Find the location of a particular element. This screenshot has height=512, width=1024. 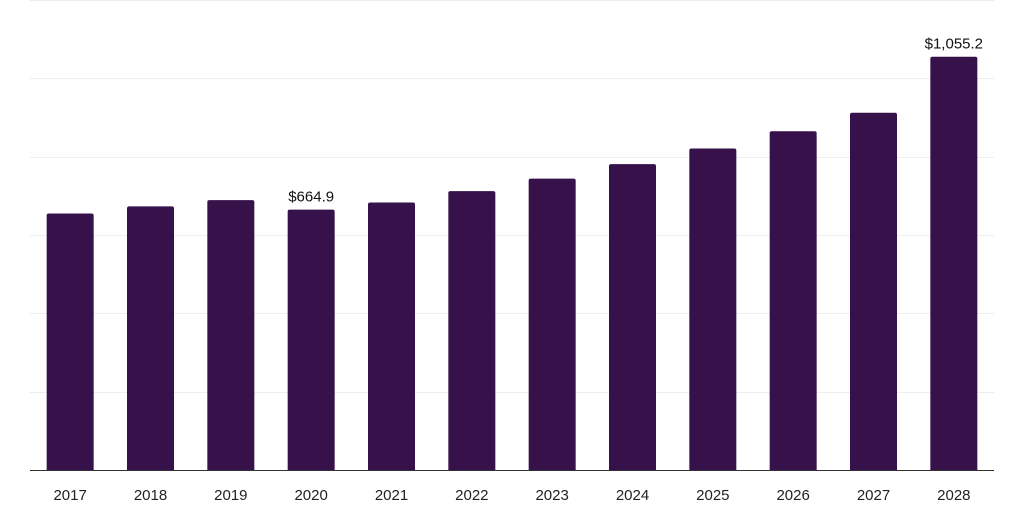

x-tick-label-2028: 2028 is located at coordinates (953, 495).